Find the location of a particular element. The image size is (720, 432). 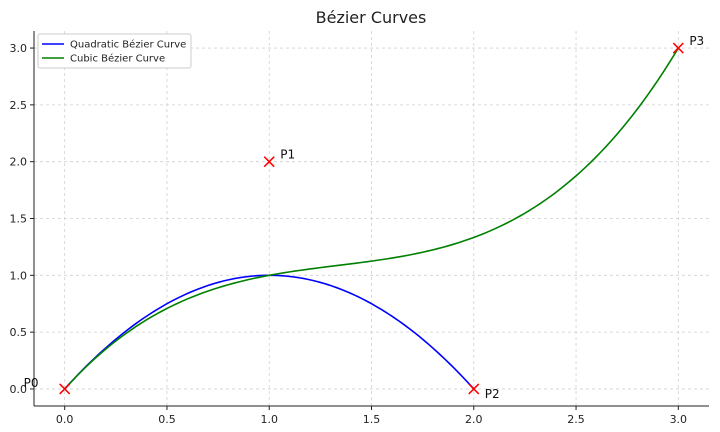

x-tick-label: 1.5 is located at coordinates (372, 419).